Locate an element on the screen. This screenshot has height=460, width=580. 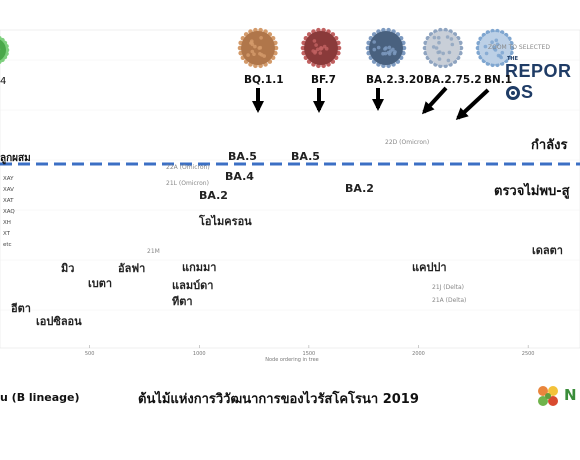
label-iota: อีตา is located at coordinates (21, 308).